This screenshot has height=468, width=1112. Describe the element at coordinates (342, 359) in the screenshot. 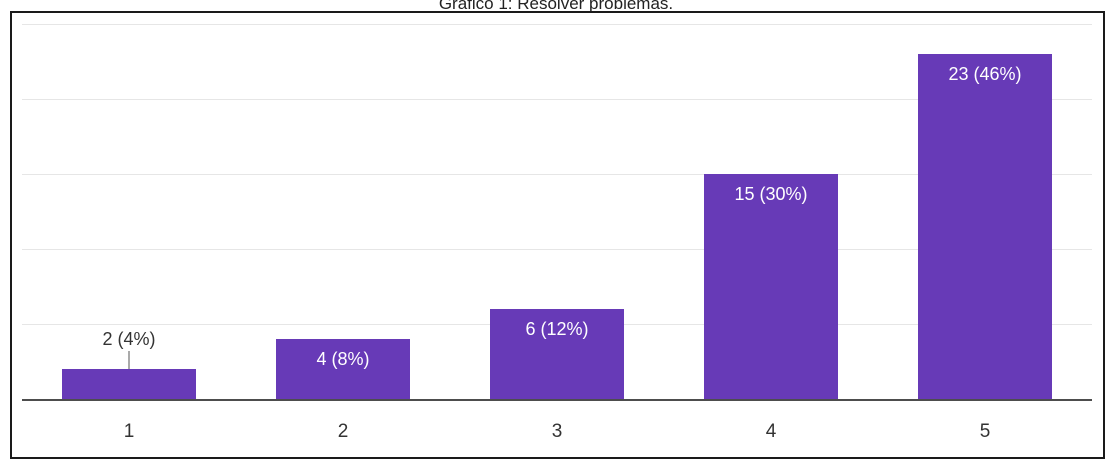

I see `data-label-2: 4 (8%)` at that location.